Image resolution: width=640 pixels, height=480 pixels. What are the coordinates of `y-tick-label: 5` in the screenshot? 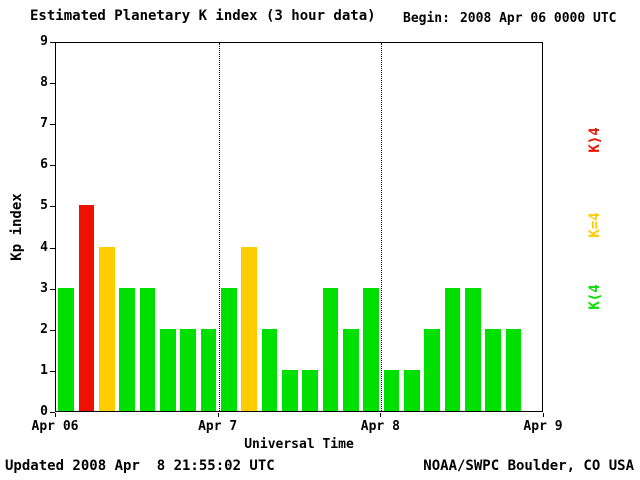 It's located at (44, 206).